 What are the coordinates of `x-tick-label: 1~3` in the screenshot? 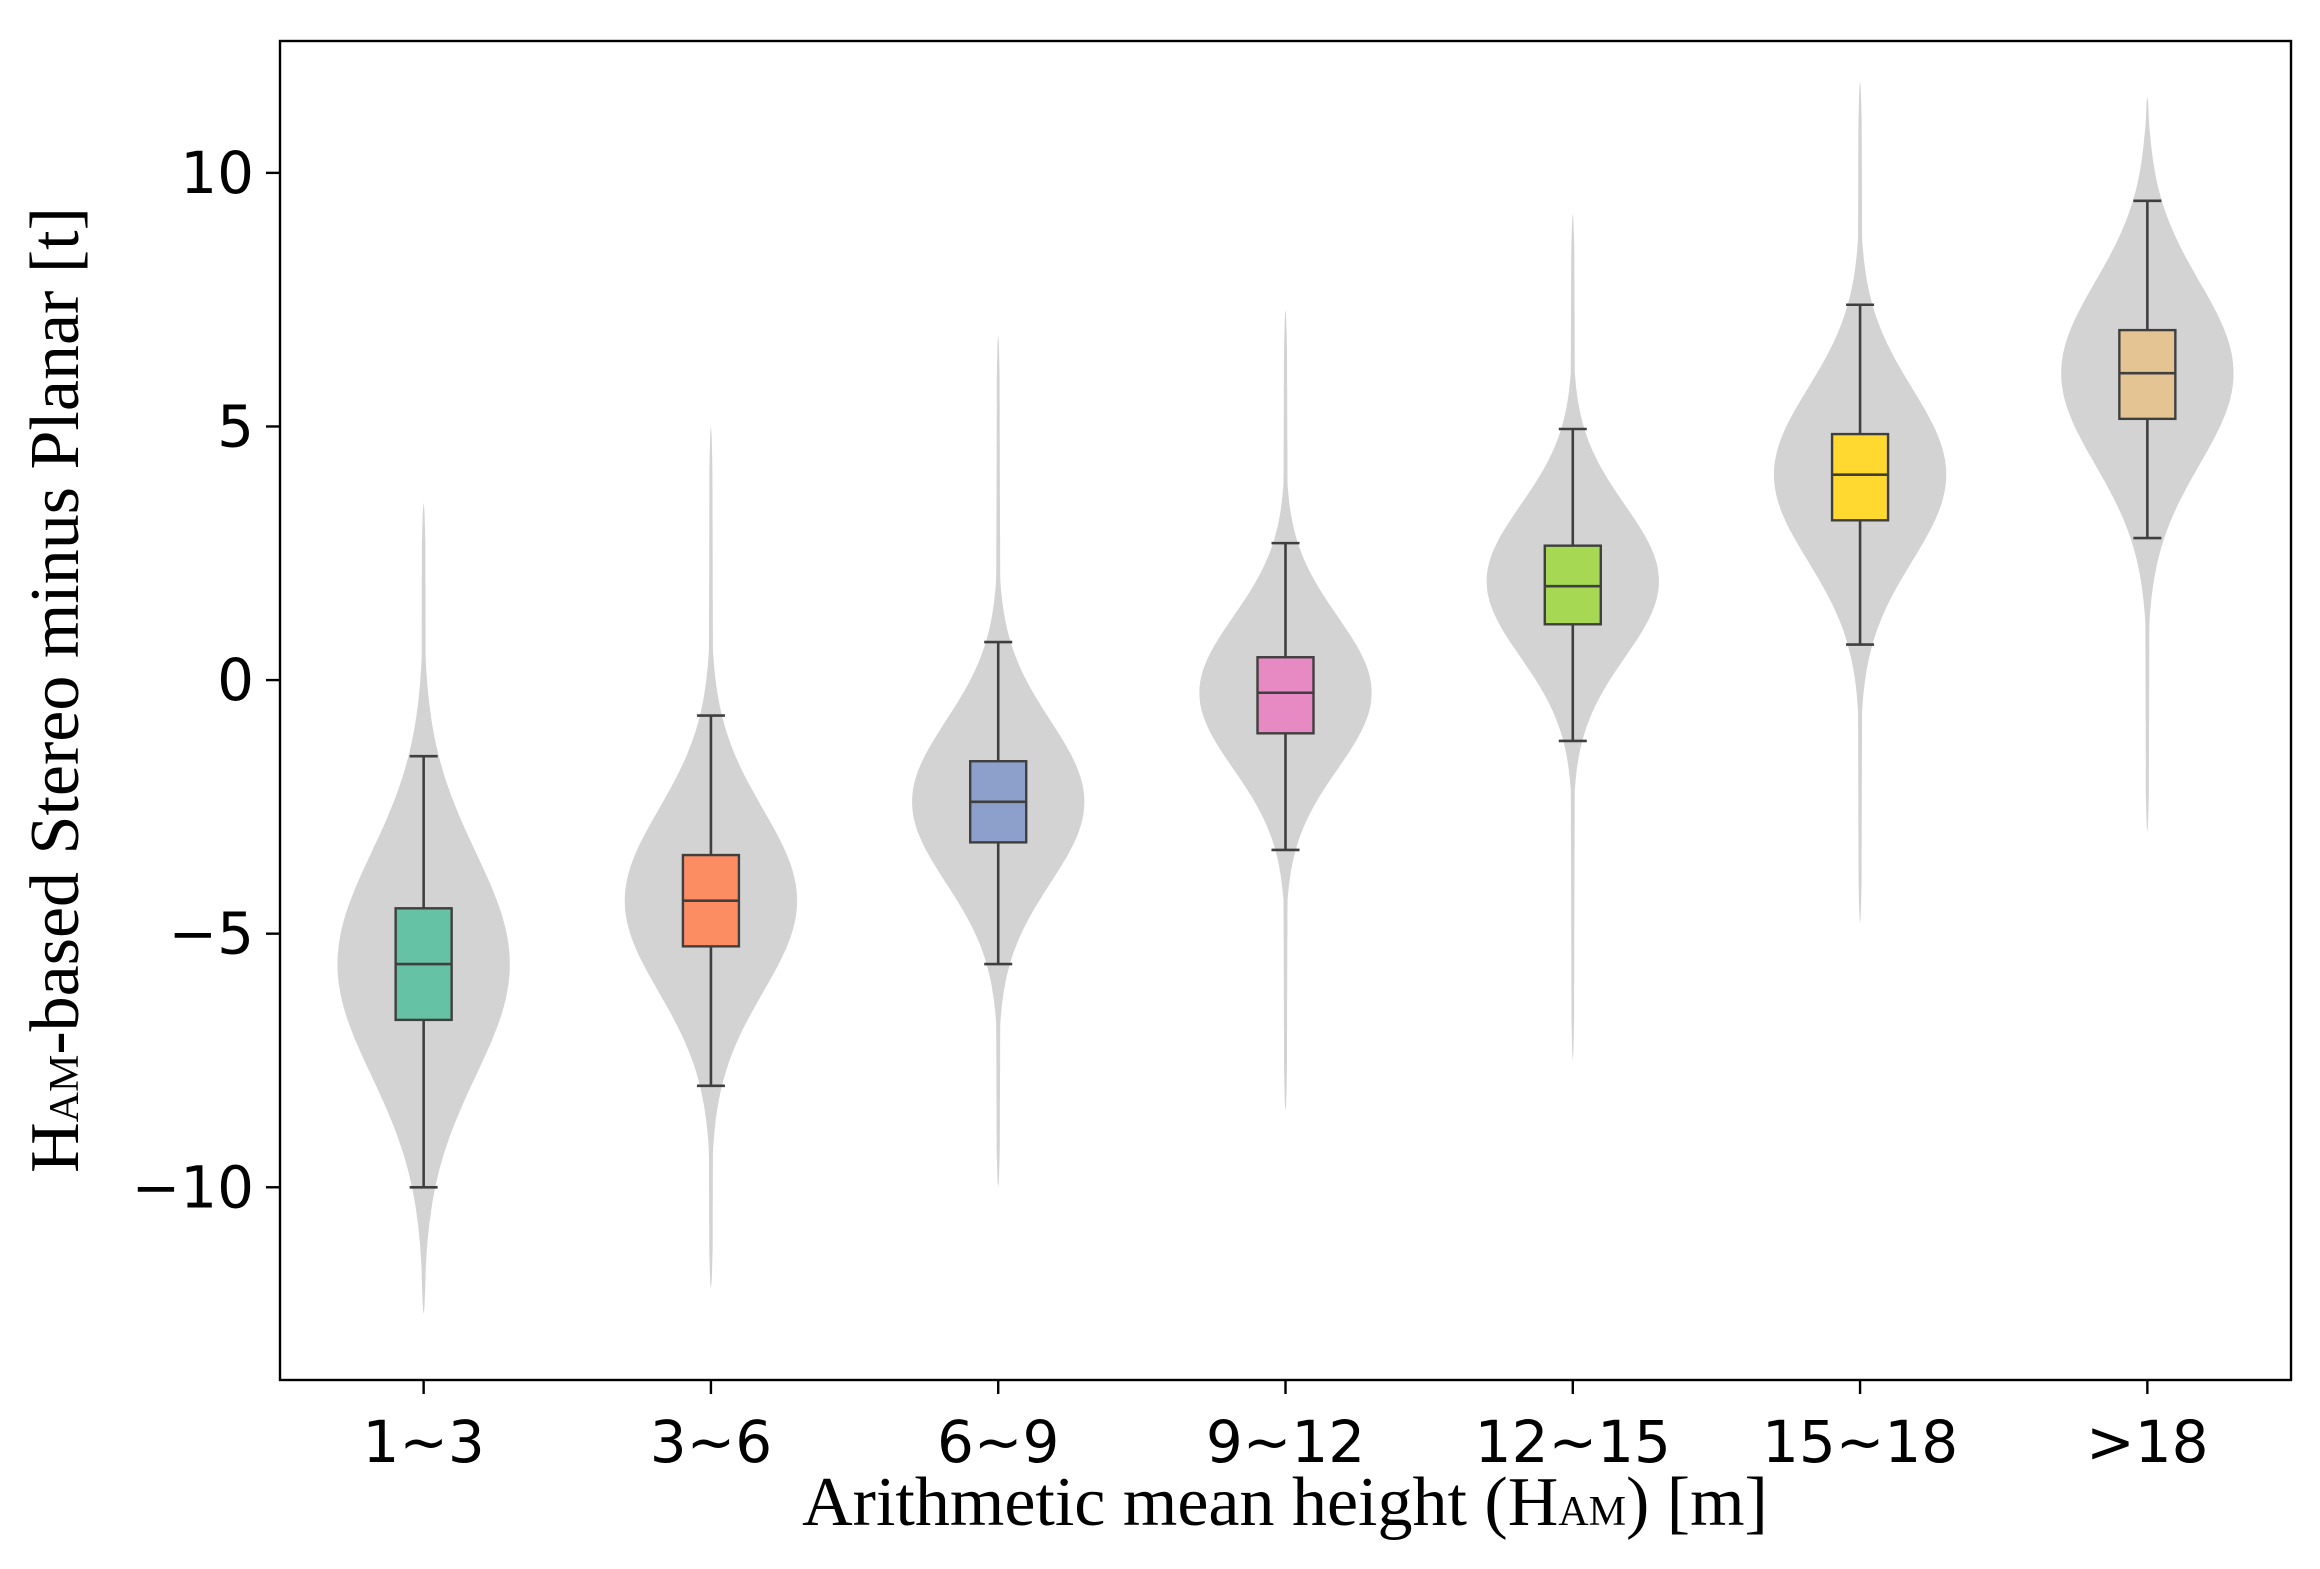 It's located at (423, 1442).